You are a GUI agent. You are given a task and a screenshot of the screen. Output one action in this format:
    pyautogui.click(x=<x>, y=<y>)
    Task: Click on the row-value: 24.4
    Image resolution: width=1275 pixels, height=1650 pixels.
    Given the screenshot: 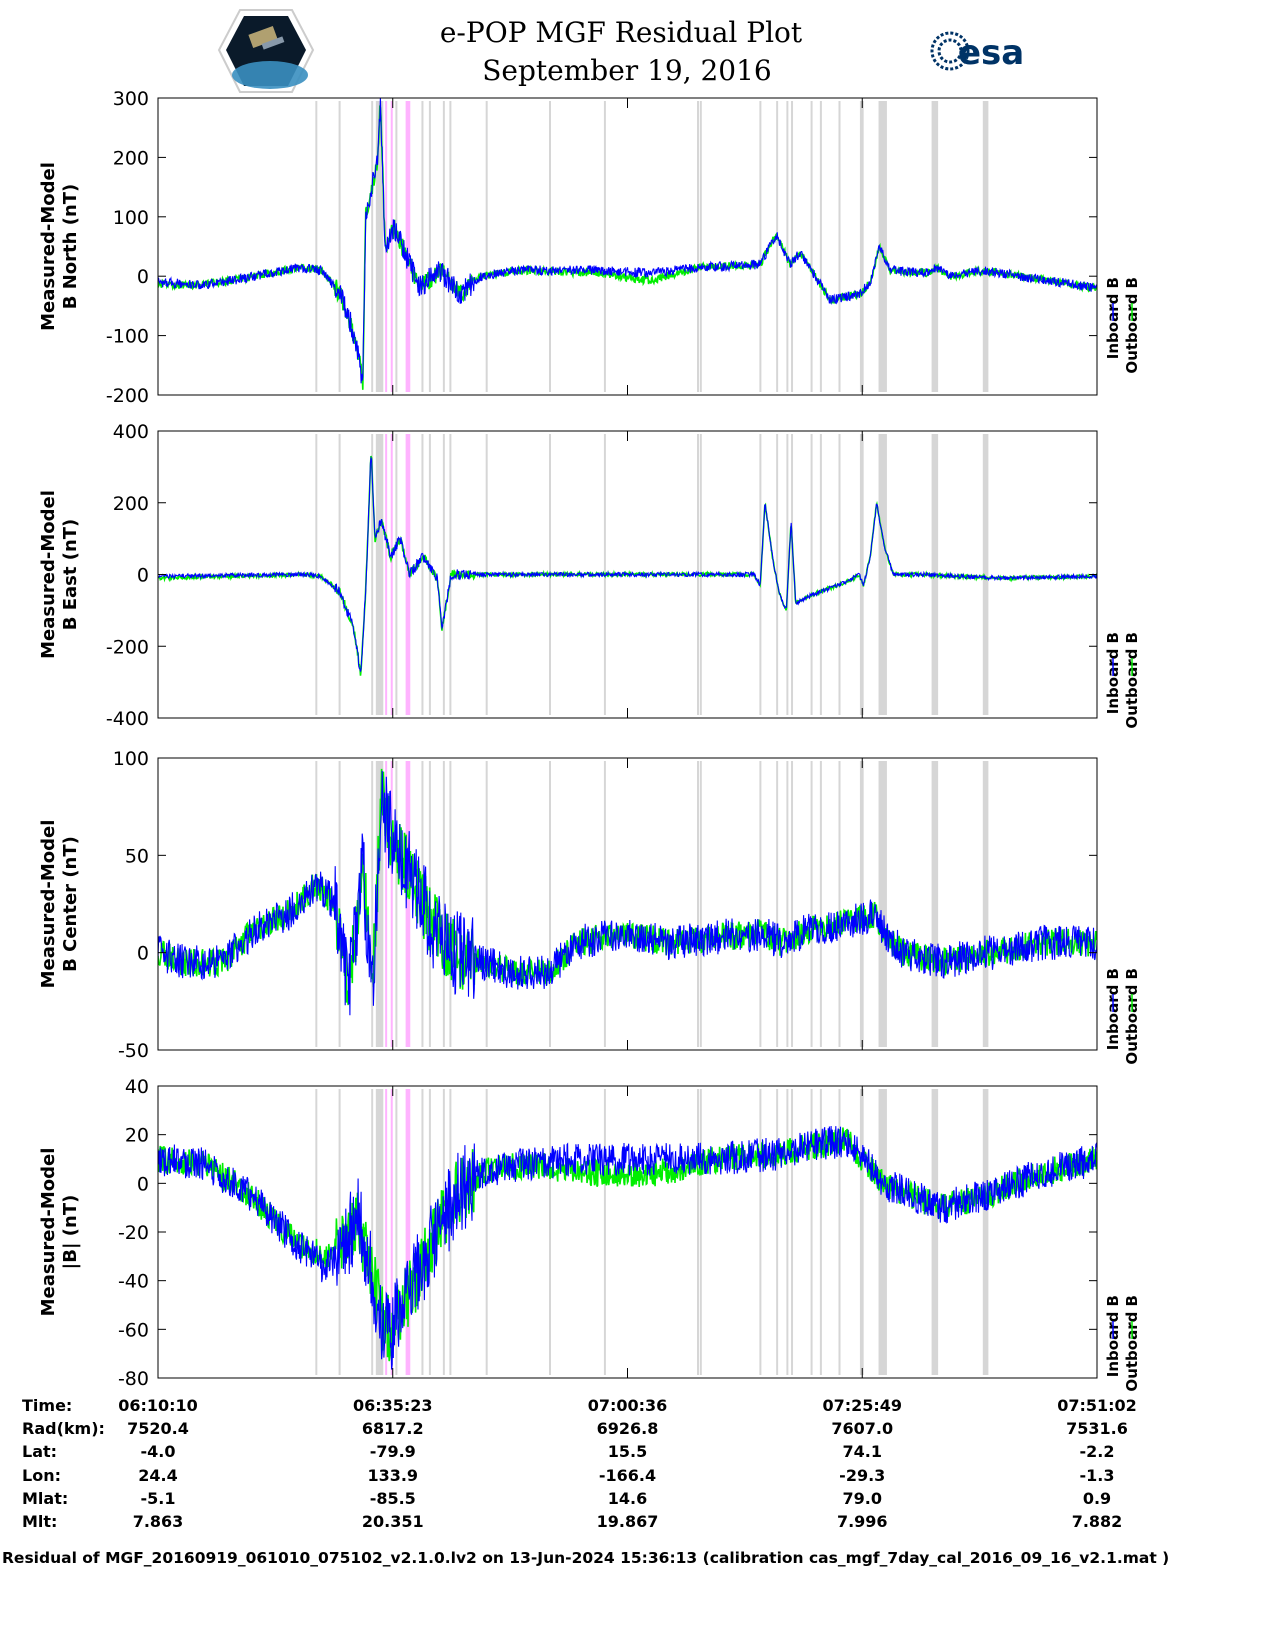 What is the action you would take?
    pyautogui.click(x=157, y=1475)
    